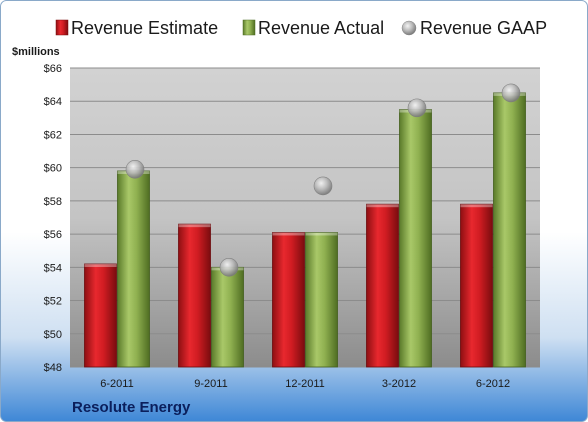  I want to click on y-tick-label: $56, so click(53, 235).